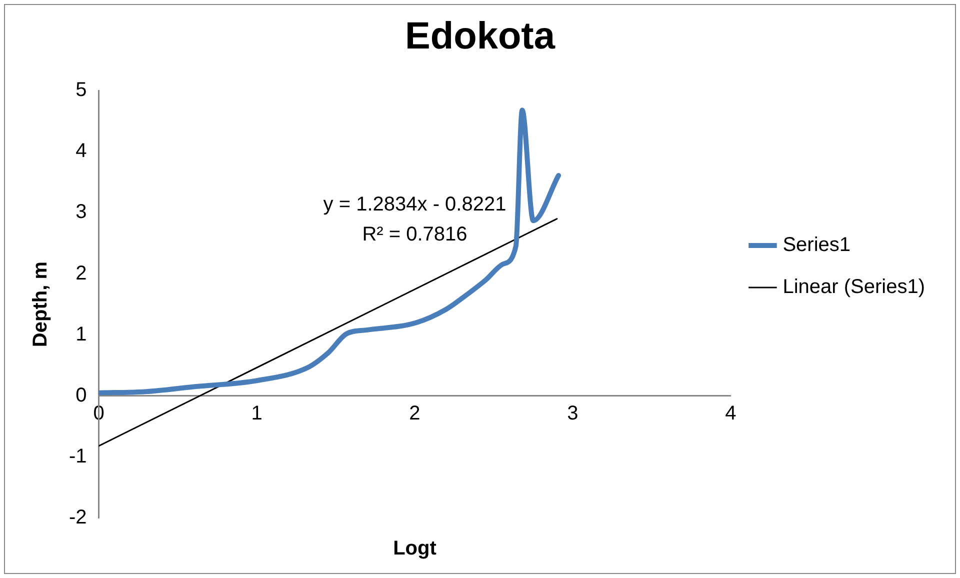 This screenshot has height=578, width=960. I want to click on y-tick-label: 3, so click(81, 212).